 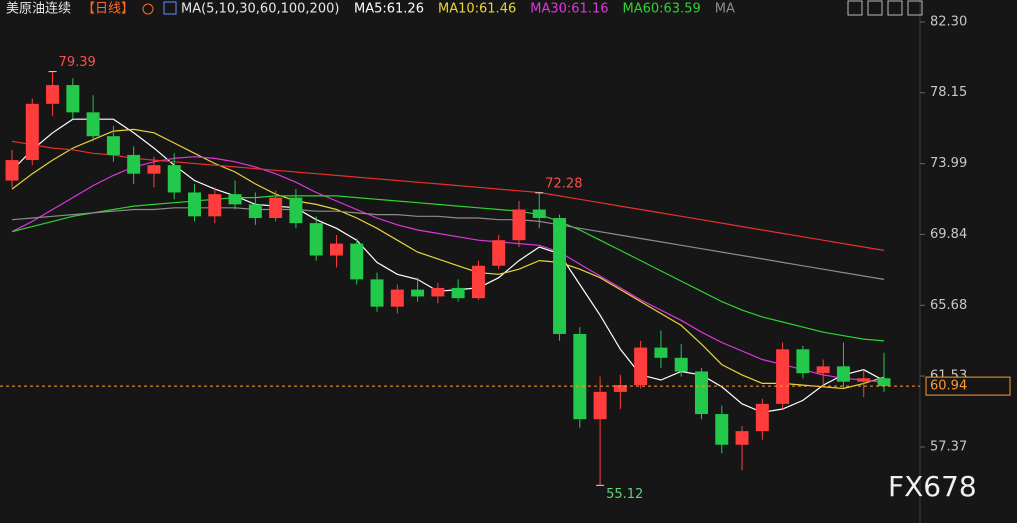 What do you see at coordinates (389, 9) in the screenshot?
I see `legend-entry: MA5:61.26` at bounding box center [389, 9].